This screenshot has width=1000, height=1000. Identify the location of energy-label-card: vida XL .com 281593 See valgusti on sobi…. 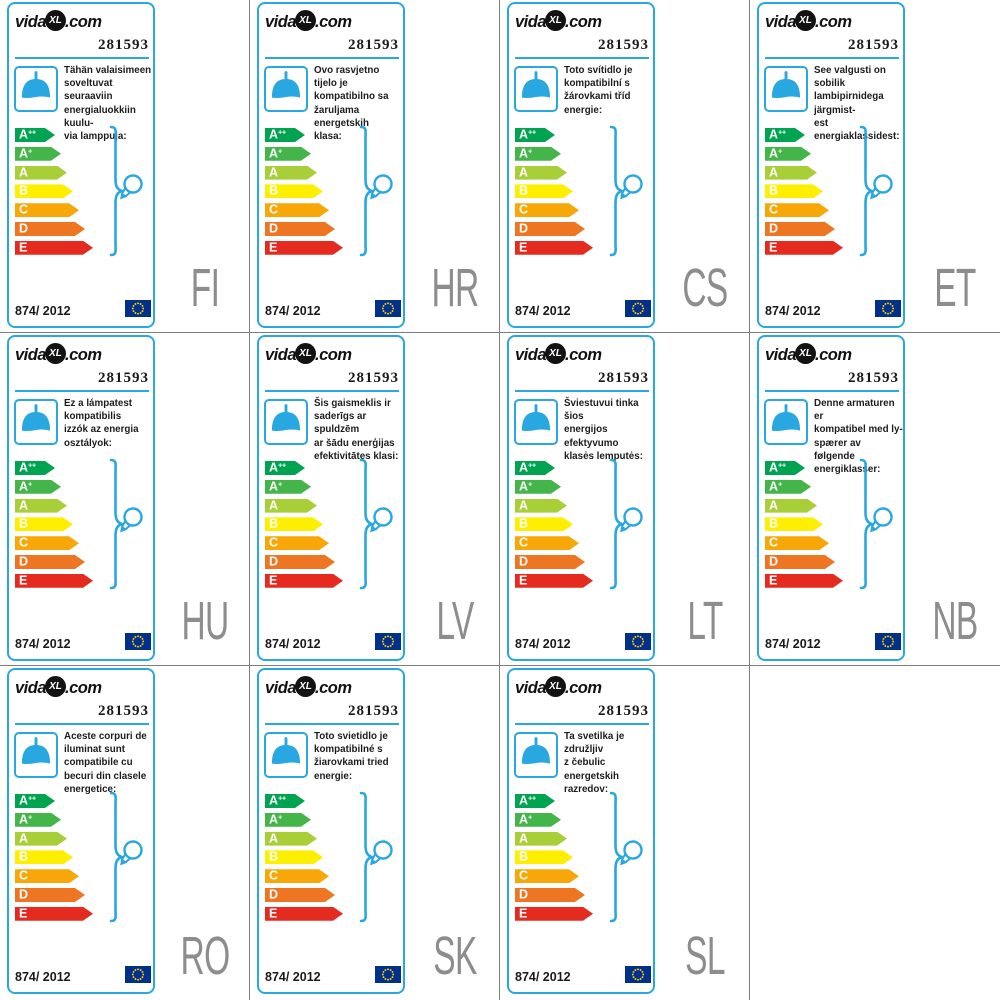
(831, 165).